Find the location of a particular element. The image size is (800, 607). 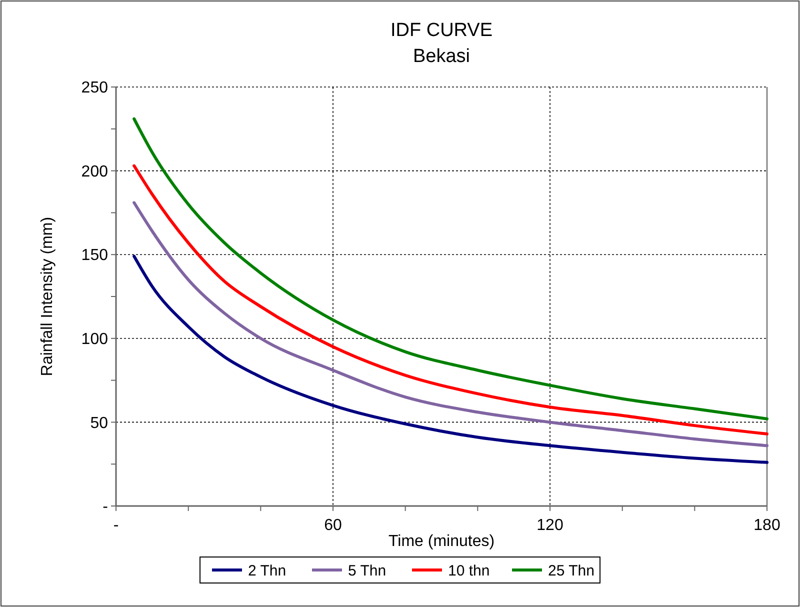

y-tick-label: 250 is located at coordinates (94, 88).